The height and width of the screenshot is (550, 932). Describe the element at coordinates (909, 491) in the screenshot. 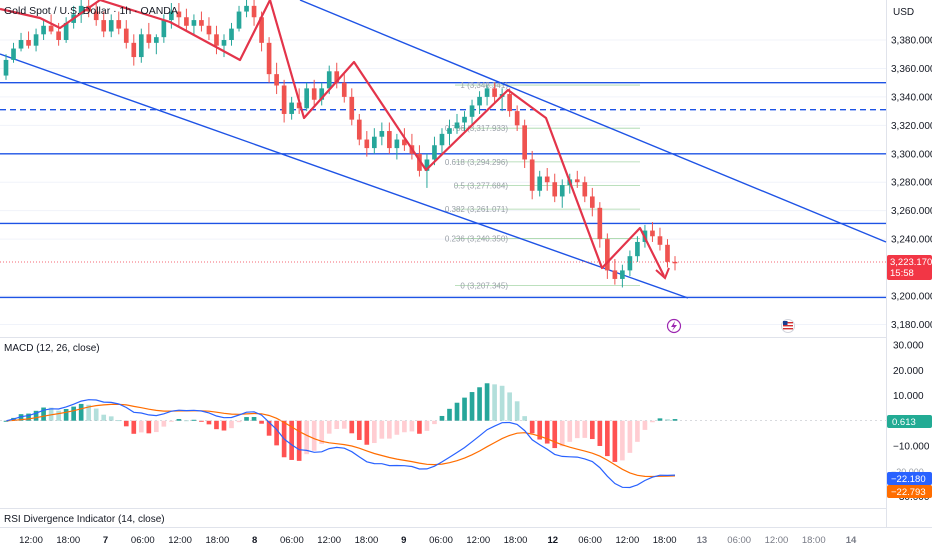

I see `macd-signal-badge` at that location.